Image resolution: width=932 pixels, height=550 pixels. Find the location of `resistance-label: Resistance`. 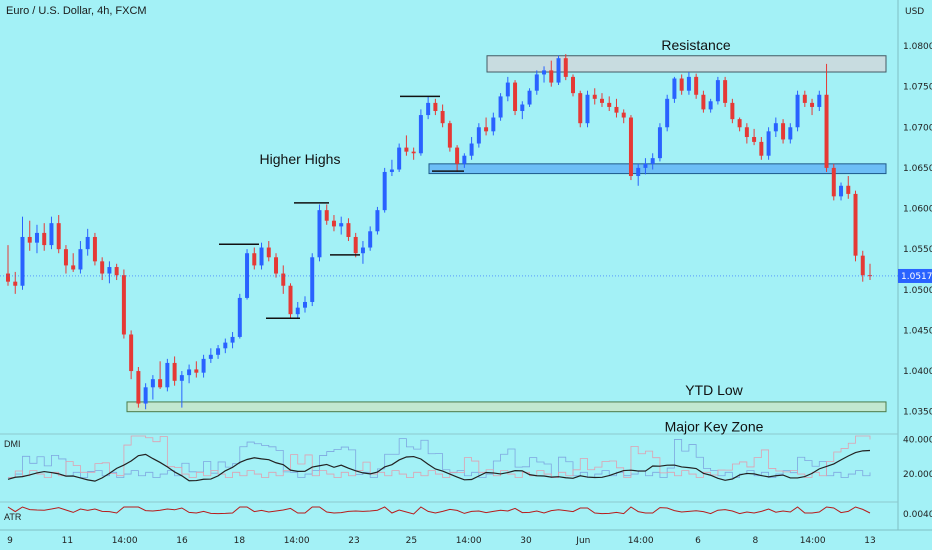

resistance-label: Resistance is located at coordinates (695, 45).